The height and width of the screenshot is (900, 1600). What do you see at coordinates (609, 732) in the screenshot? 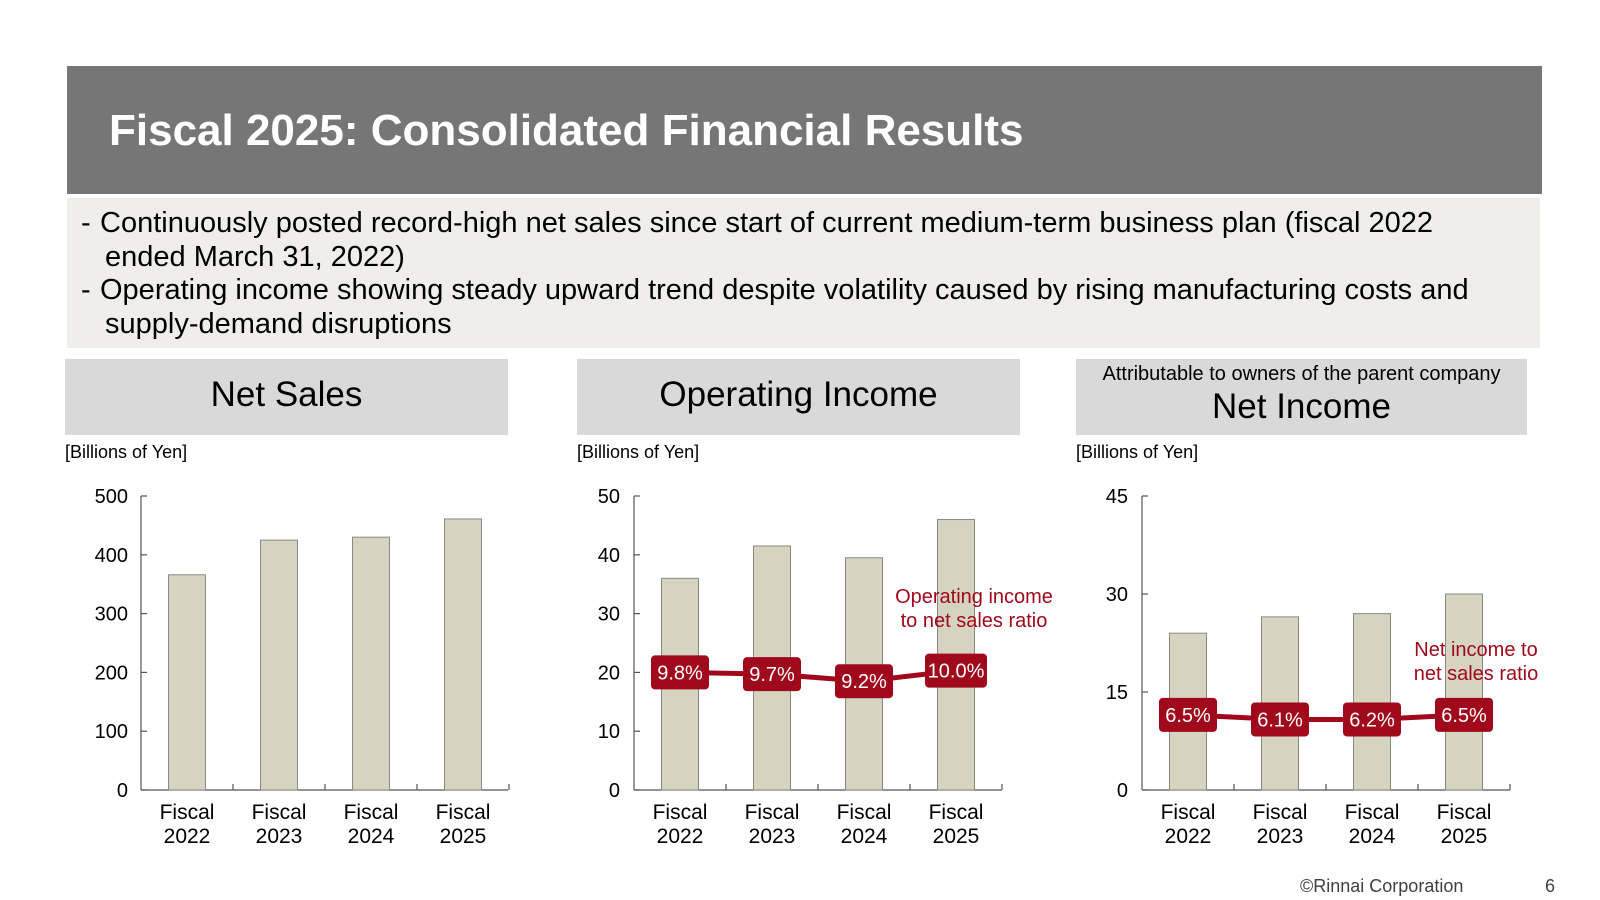
I see `y-tick-label: 10` at bounding box center [609, 732].